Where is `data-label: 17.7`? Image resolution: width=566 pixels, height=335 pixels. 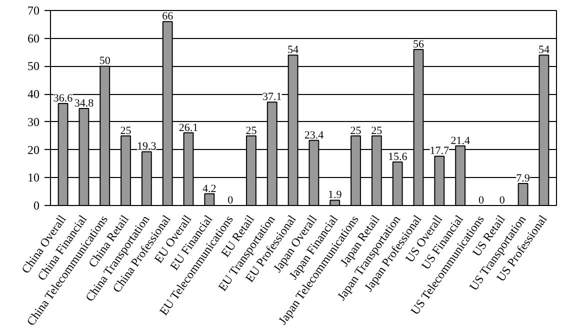 data-label: 17.7 is located at coordinates (440, 151).